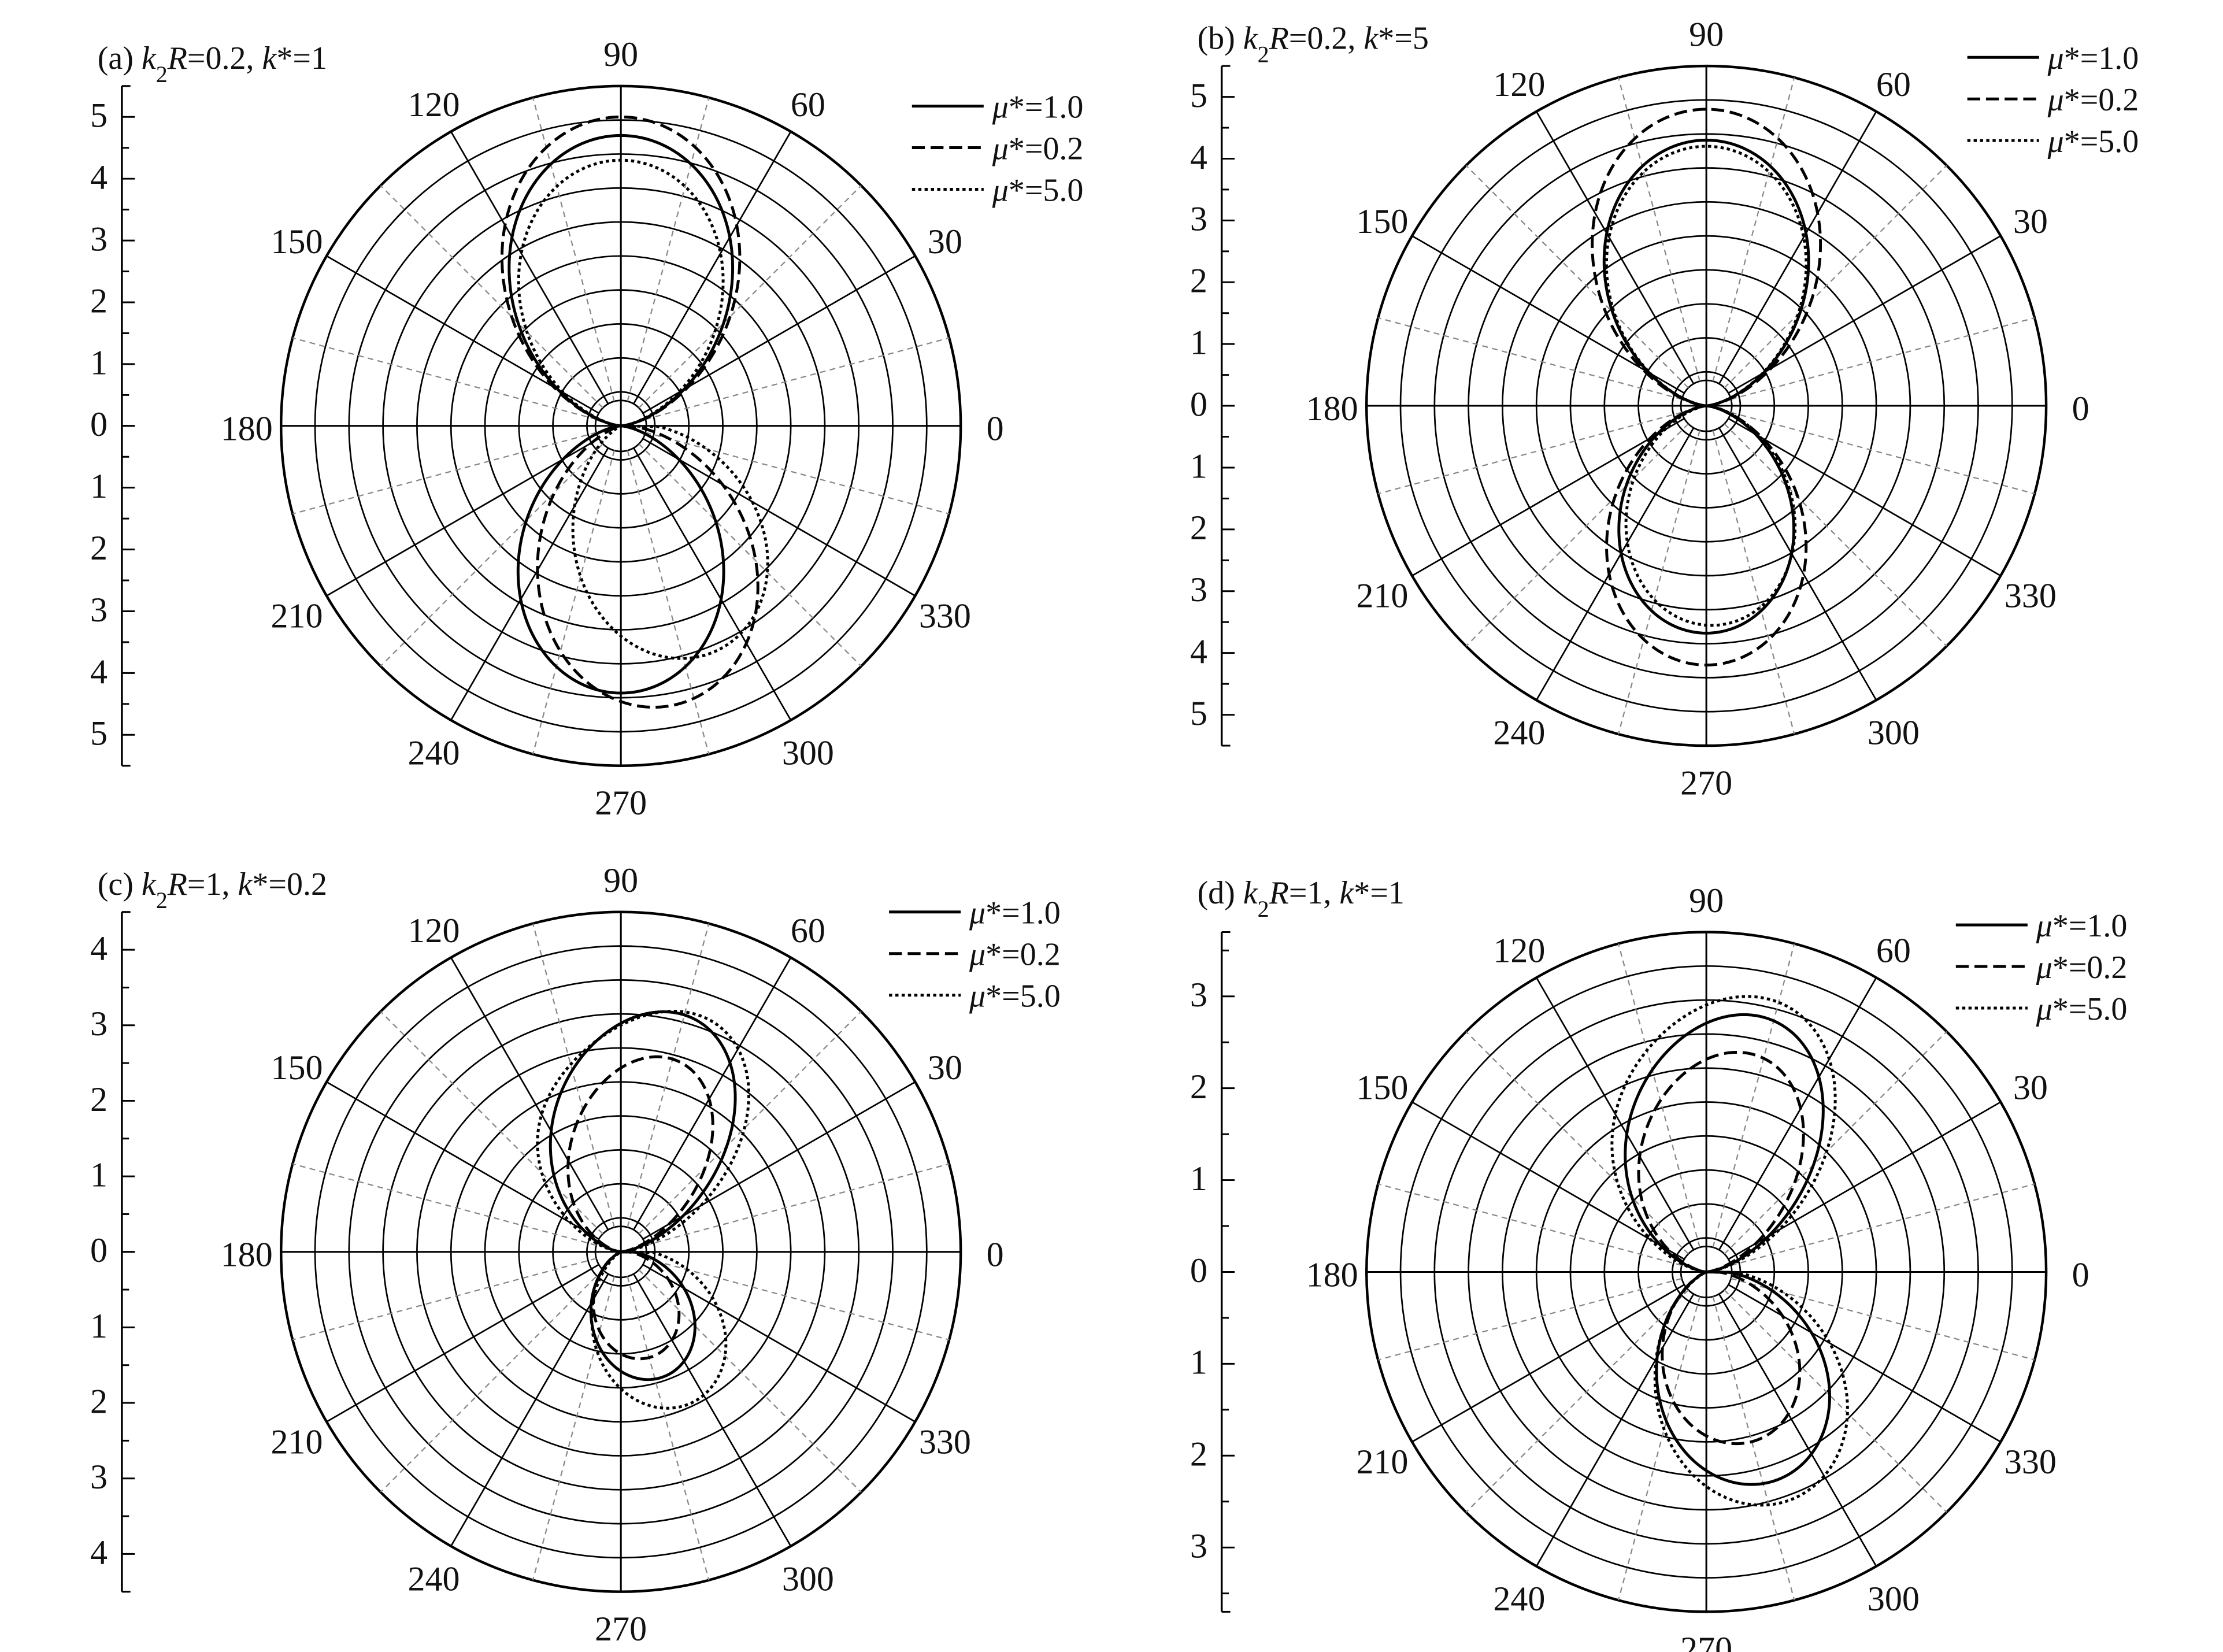 Image resolution: width=2223 pixels, height=1652 pixels. Describe the element at coordinates (1382, 221) in the screenshot. I see `angle-label: 150` at that location.